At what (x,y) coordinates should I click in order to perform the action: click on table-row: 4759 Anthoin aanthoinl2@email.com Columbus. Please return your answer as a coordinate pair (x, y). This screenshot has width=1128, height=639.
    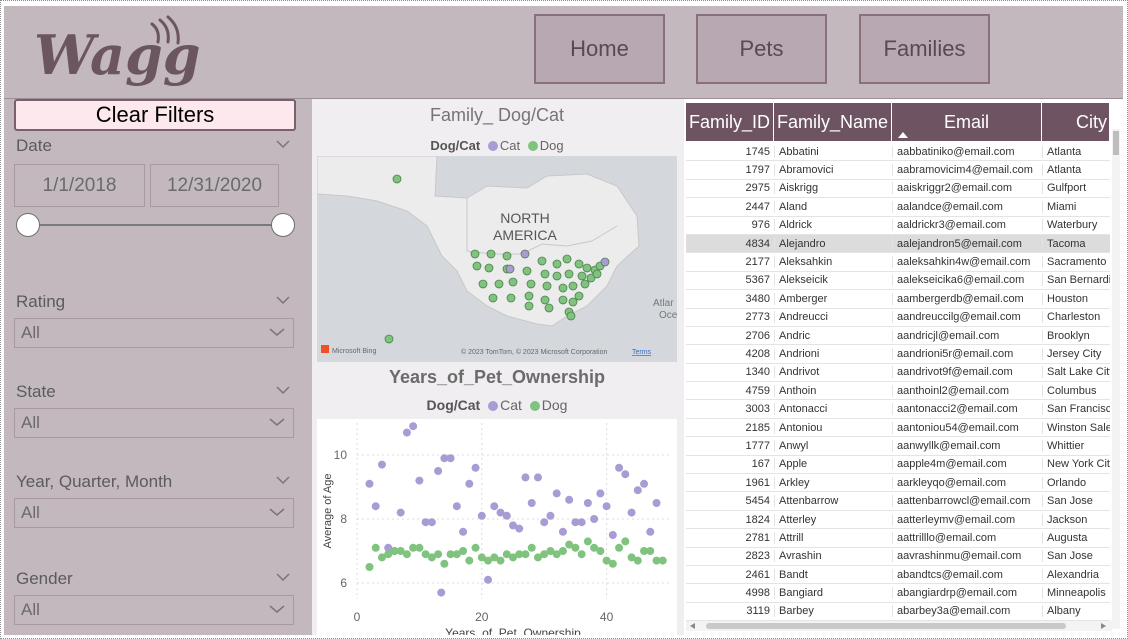
    Looking at the image, I should click on (898, 391).